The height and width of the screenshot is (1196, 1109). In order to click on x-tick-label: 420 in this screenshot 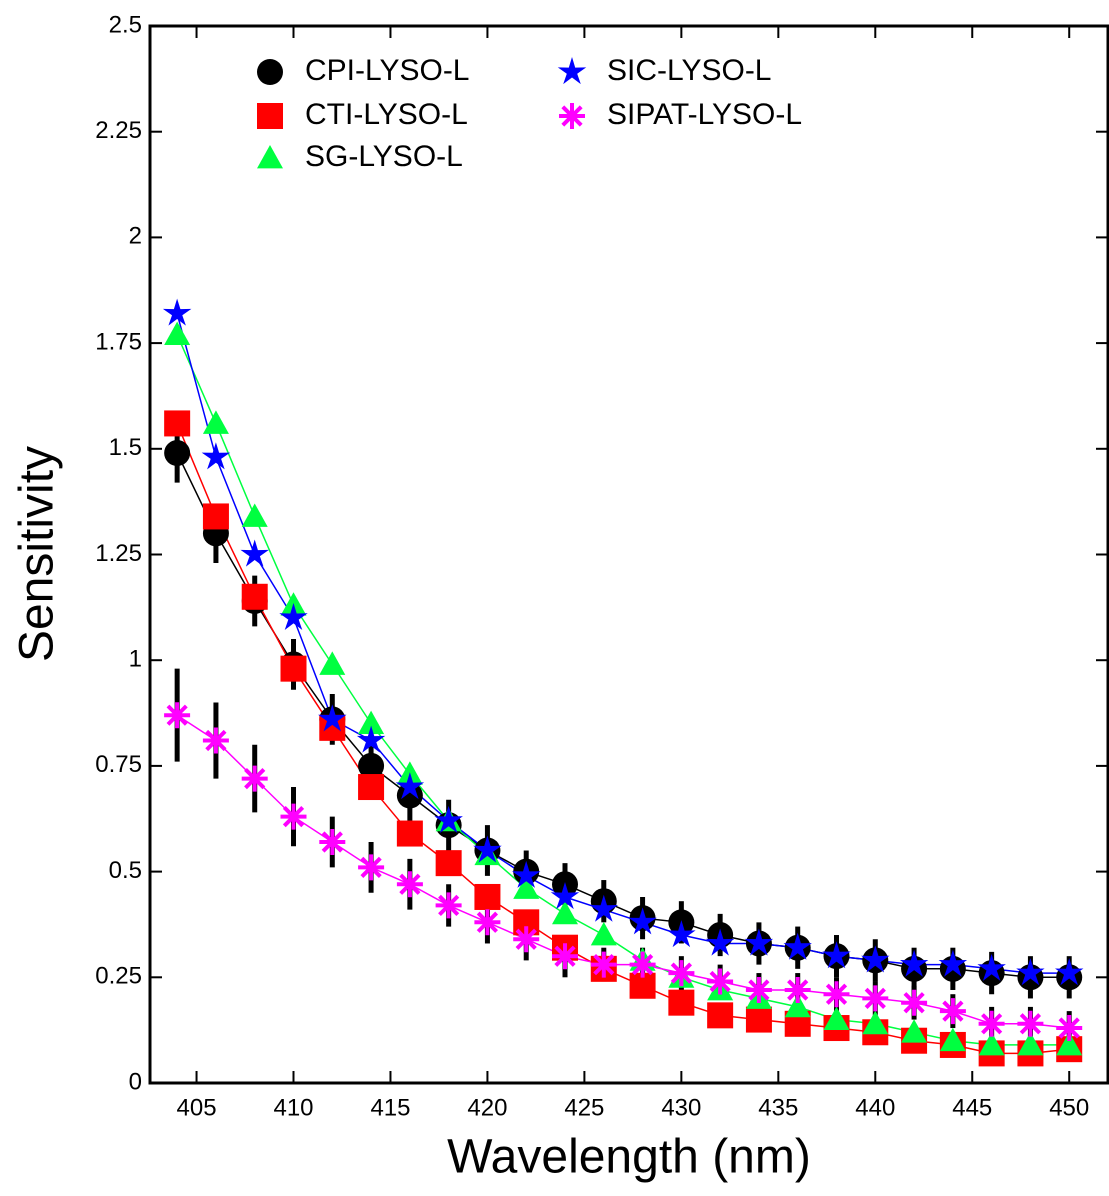, I will do `click(487, 1107)`.